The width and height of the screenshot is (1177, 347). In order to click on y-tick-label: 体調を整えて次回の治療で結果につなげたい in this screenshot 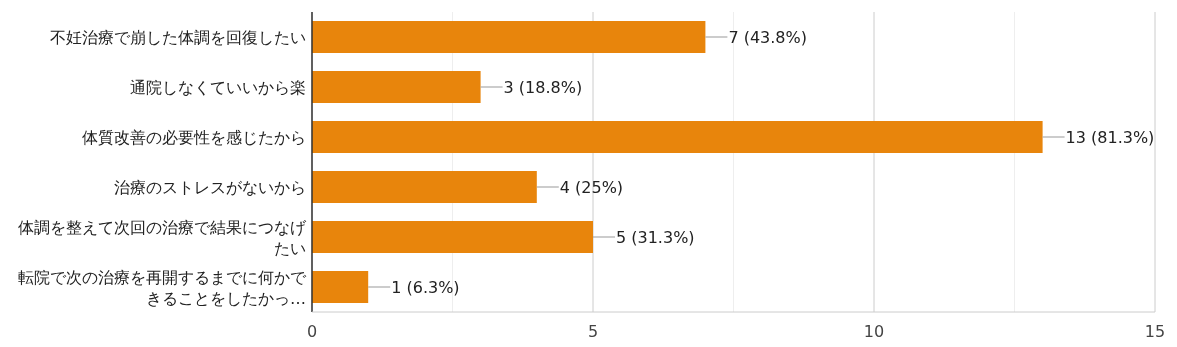, I will do `click(162, 237)`.